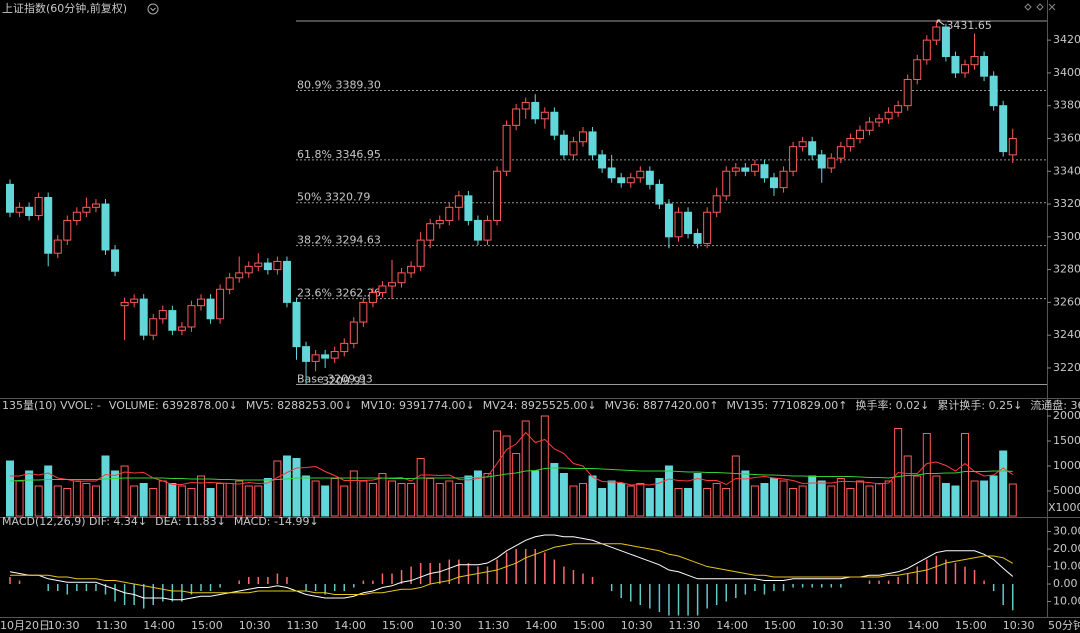  Describe the element at coordinates (1034, 7) in the screenshot. I see `window-icons` at that location.